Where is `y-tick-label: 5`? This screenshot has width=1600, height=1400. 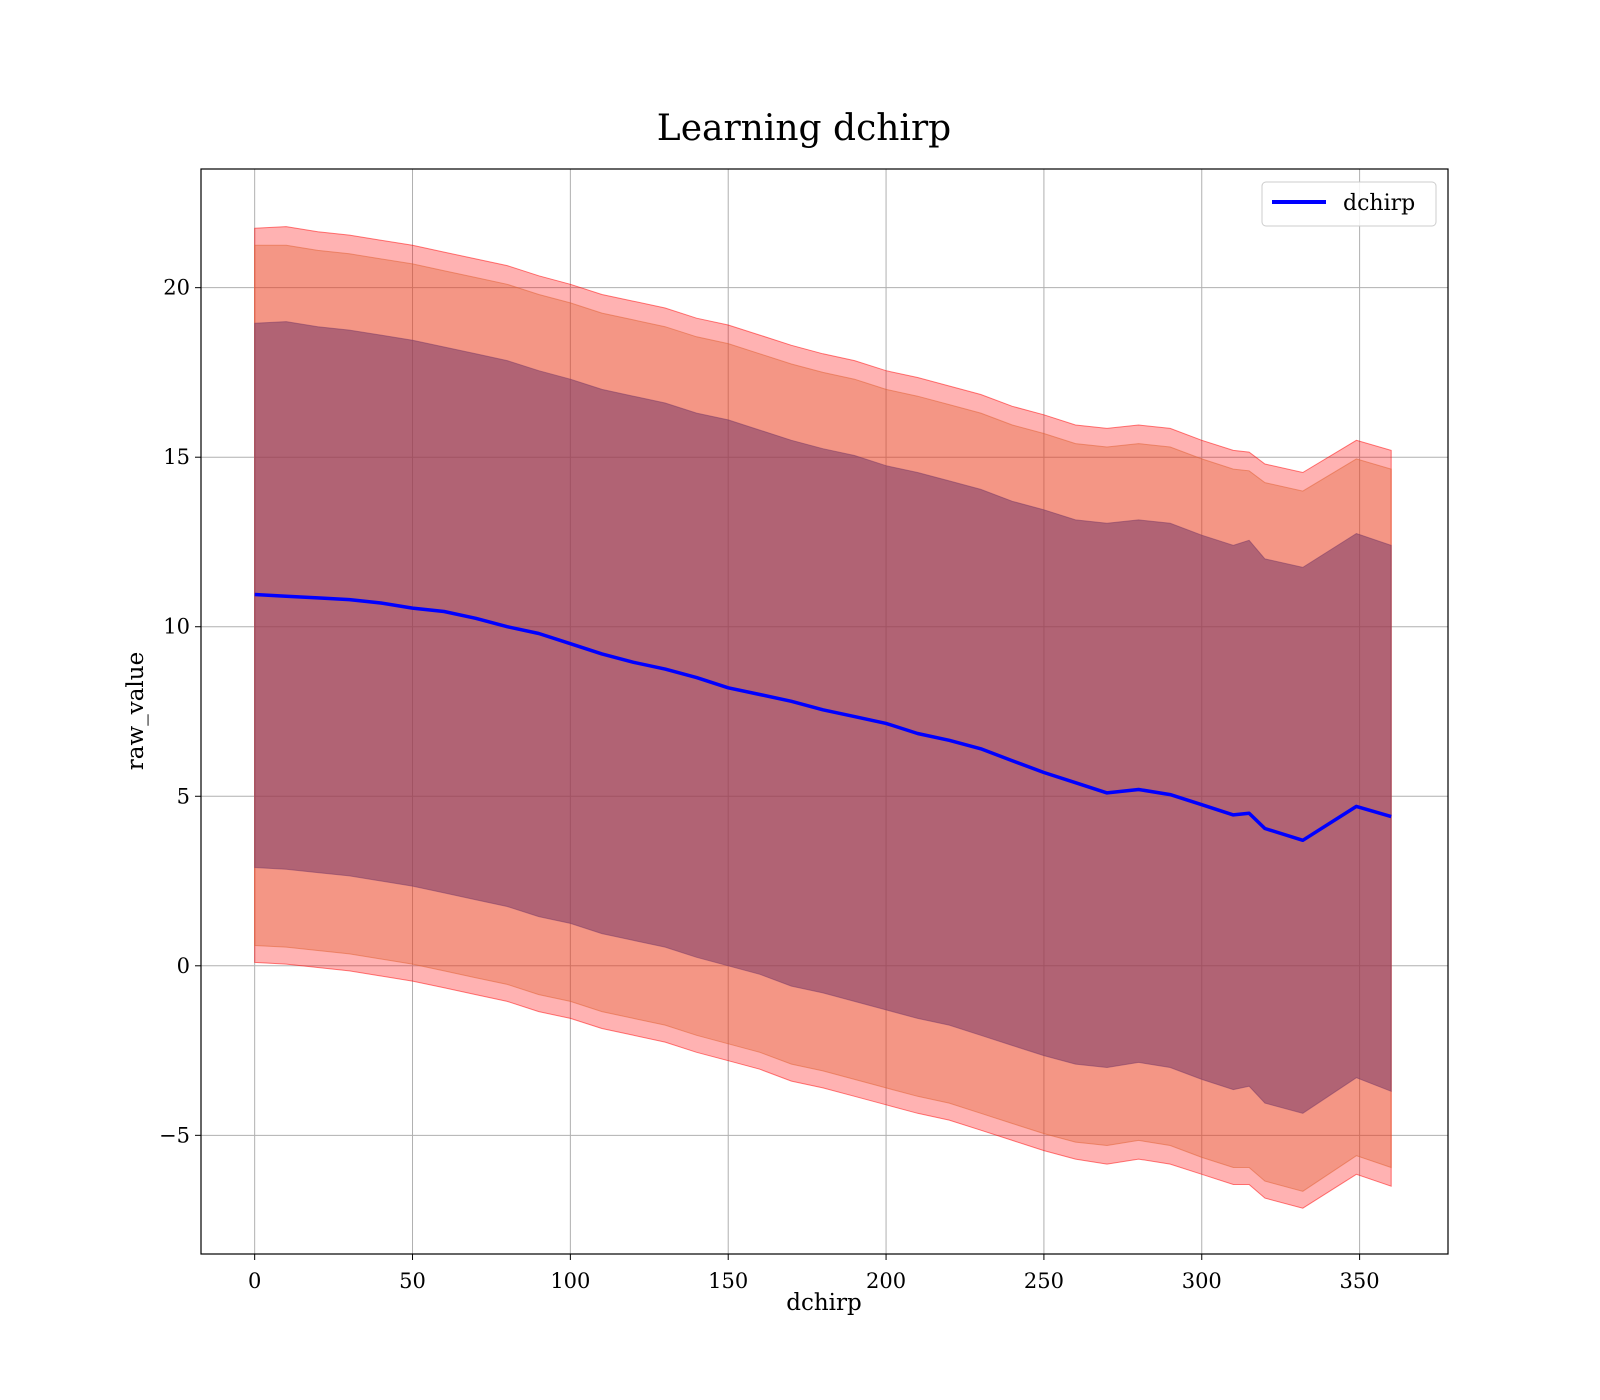
y-tick-label: 5 is located at coordinates (183, 796).